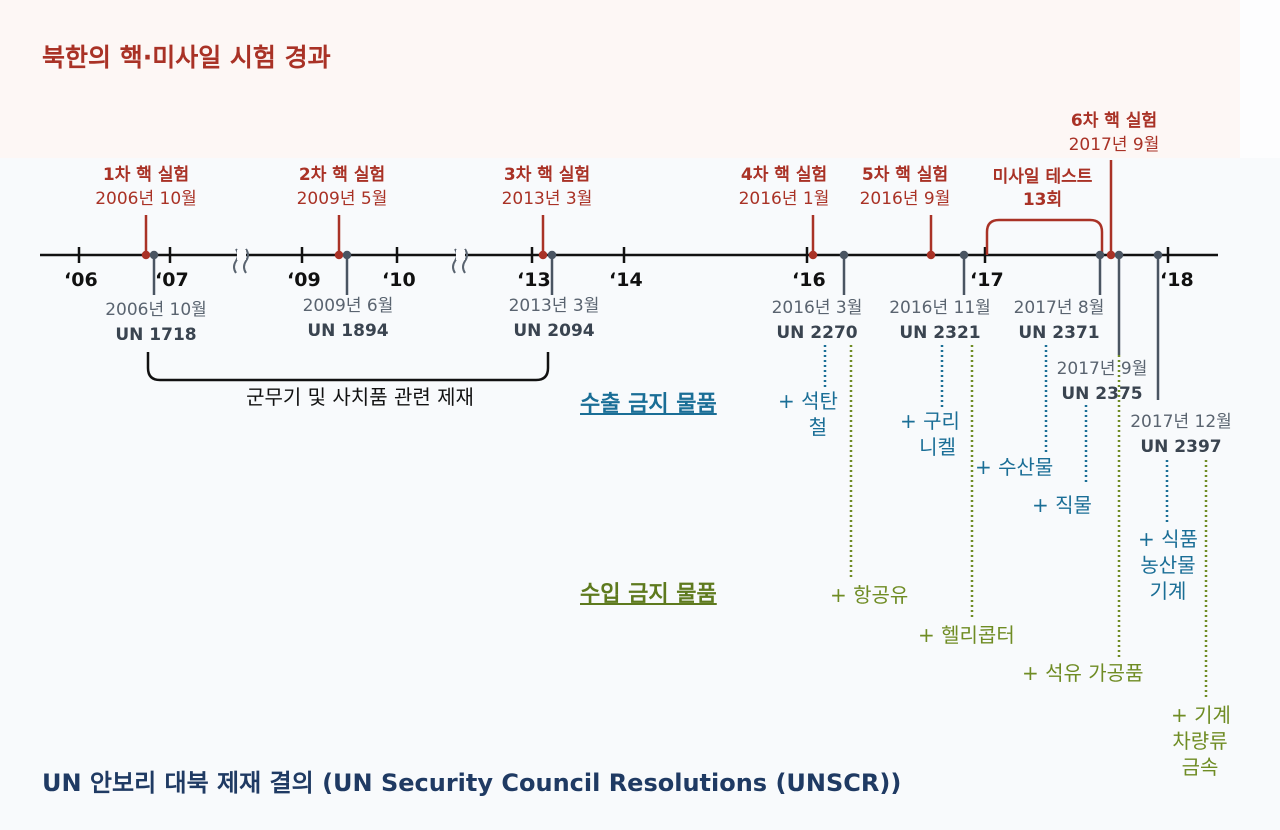 Image resolution: width=1280 pixels, height=830 pixels. What do you see at coordinates (1059, 308) in the screenshot?
I see `resolution-date-2371: 2017년 8월` at bounding box center [1059, 308].